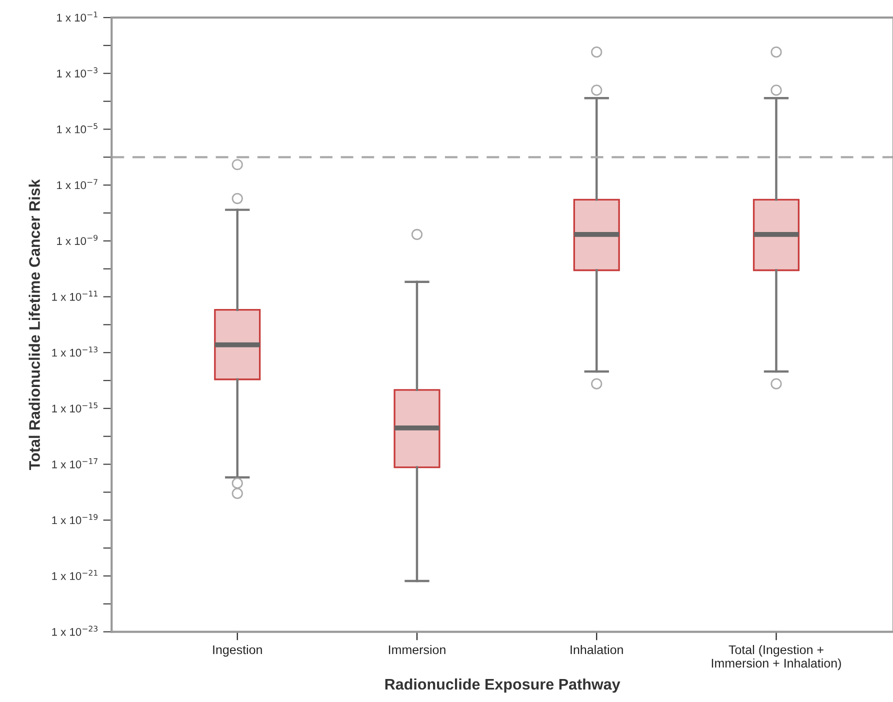 Image resolution: width=893 pixels, height=702 pixels. I want to click on y-tick-label: 1 x 10$^{−19}$, so click(75, 519).